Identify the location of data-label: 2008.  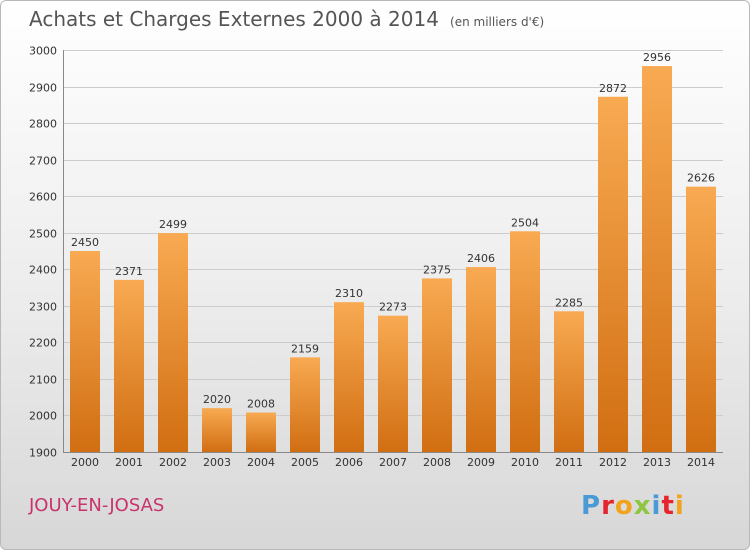
(261, 404).